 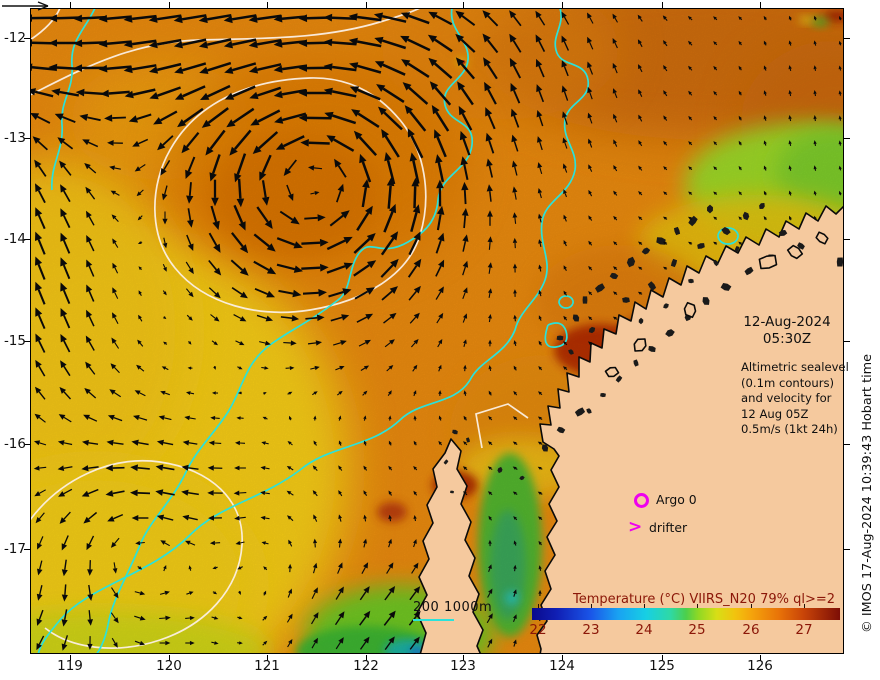 What do you see at coordinates (14, 444) in the screenshot?
I see `y-tick-label: -16` at bounding box center [14, 444].